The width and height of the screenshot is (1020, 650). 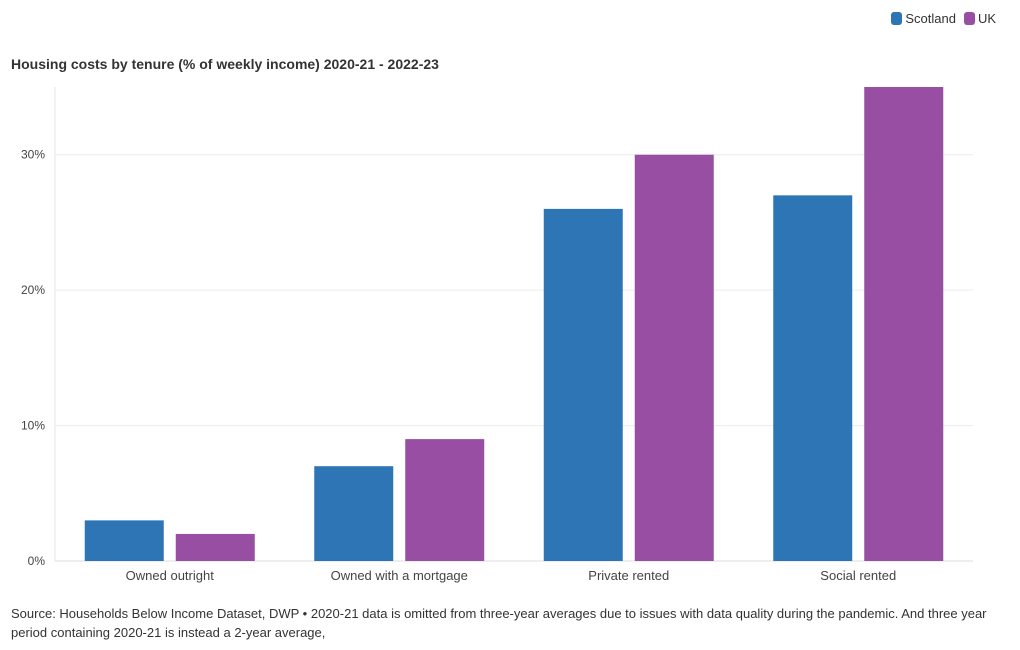 What do you see at coordinates (33, 426) in the screenshot?
I see `y-tick-label: 10%` at bounding box center [33, 426].